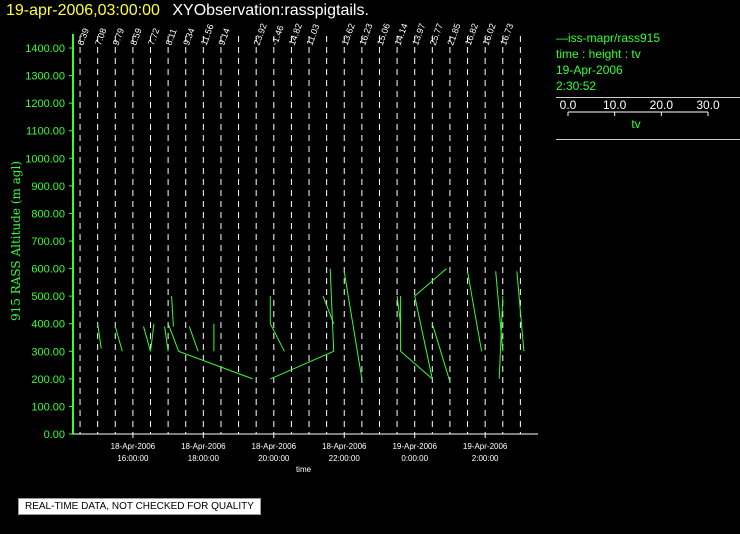 The image size is (740, 534). What do you see at coordinates (648, 139) in the screenshot?
I see `legend-divider-bottom` at bounding box center [648, 139].